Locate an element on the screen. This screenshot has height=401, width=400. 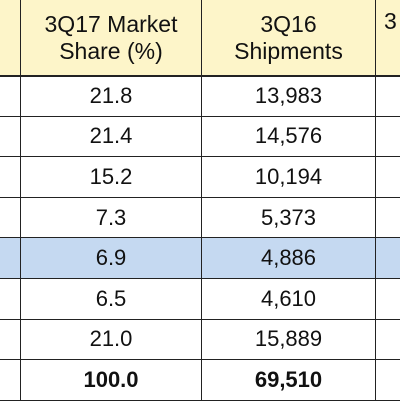
row-7-shipments: 69,510 is located at coordinates (288, 379).